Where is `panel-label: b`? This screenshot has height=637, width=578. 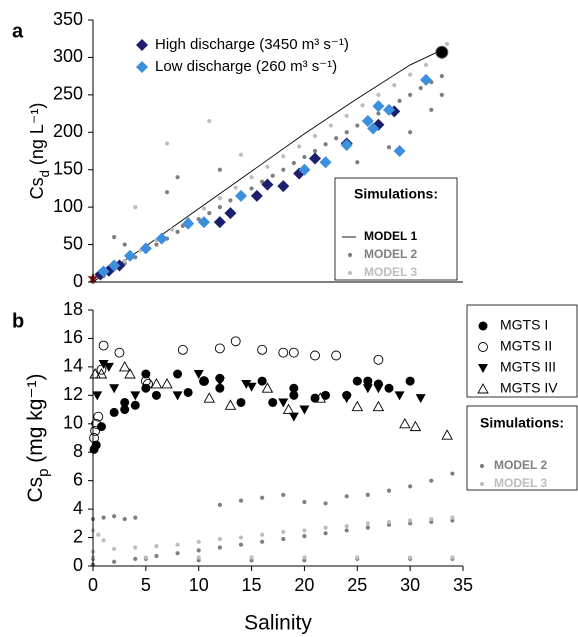
panel-label: b is located at coordinates (18, 321).